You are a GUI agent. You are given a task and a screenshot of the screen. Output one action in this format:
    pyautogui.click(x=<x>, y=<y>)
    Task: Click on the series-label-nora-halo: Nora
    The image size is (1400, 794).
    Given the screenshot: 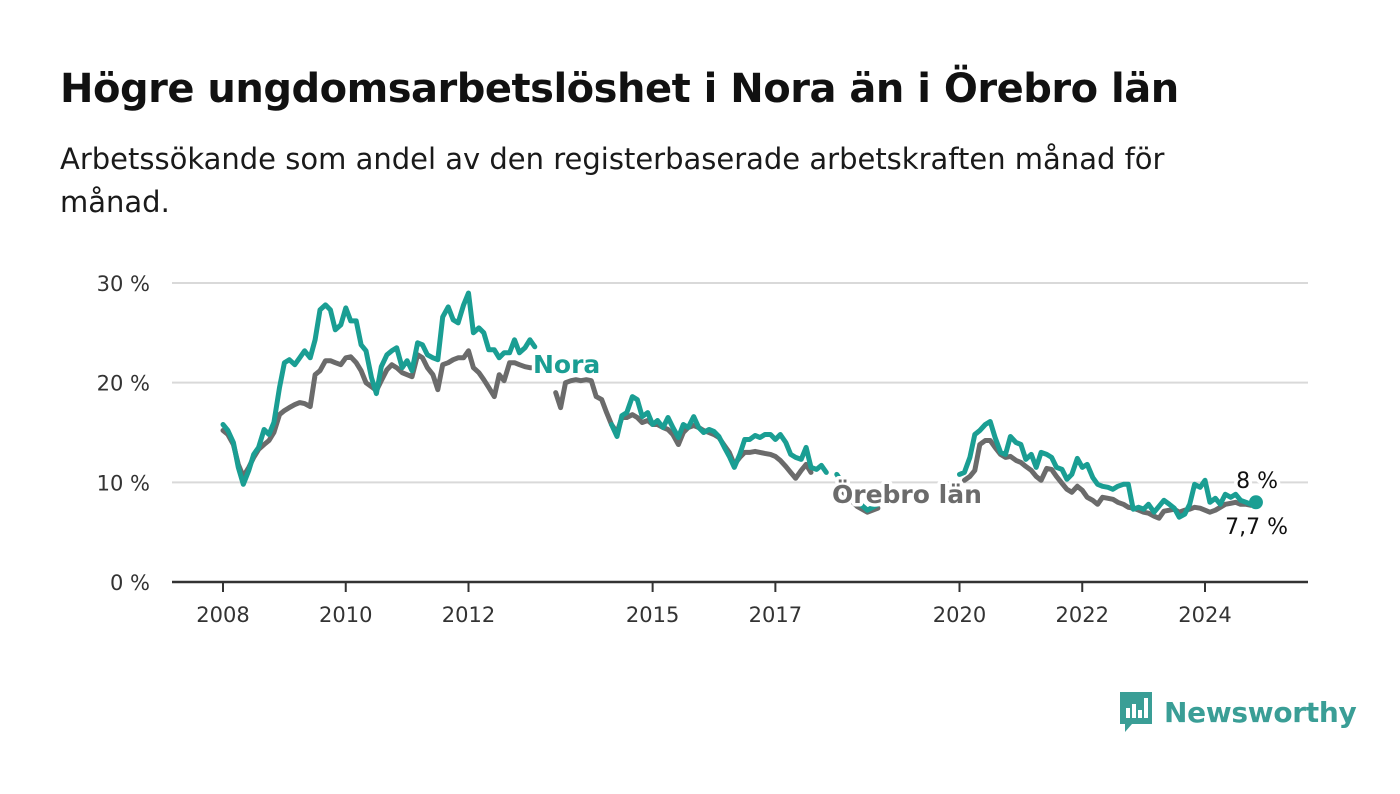 What is the action you would take?
    pyautogui.click(x=566, y=364)
    